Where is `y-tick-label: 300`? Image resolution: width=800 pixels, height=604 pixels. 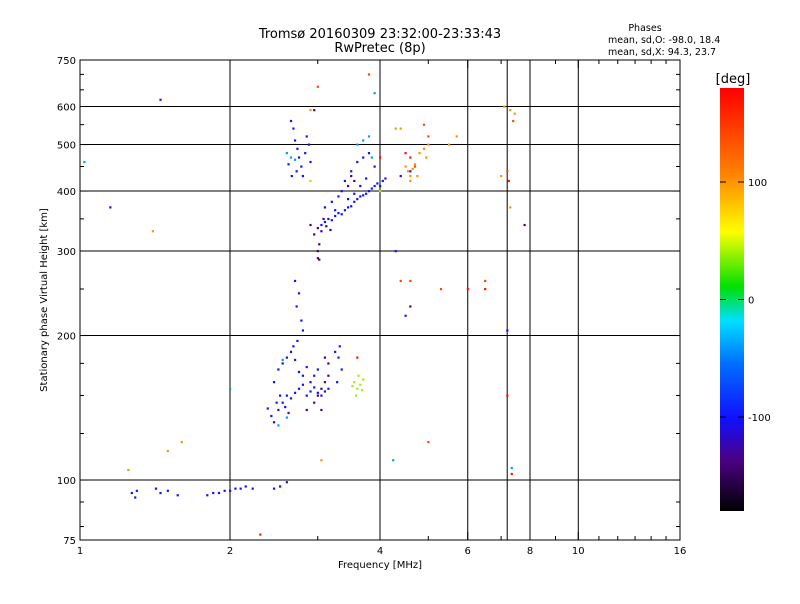
y-tick-label: 300 is located at coordinates (66, 252).